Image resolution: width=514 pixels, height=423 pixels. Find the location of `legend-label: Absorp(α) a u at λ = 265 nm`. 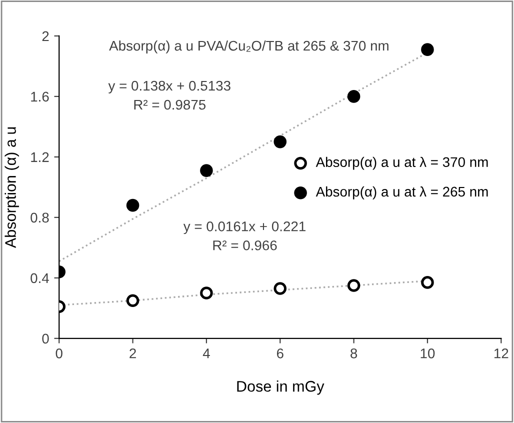

legend-label: Absorp(α) a u at λ = 265 nm is located at coordinates (402, 193).